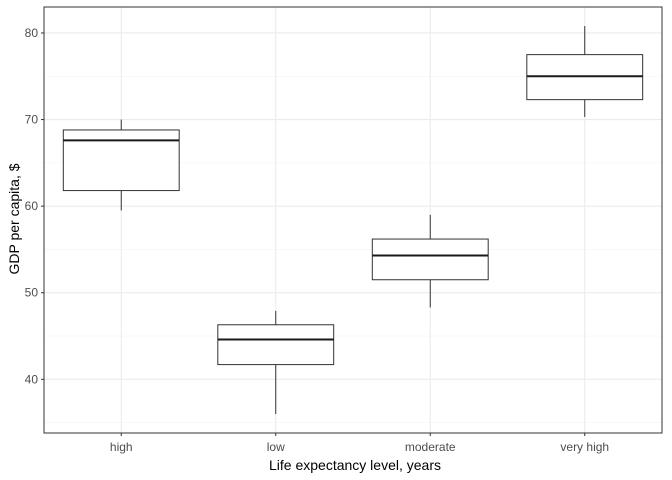 The image size is (672, 480). What do you see at coordinates (32, 379) in the screenshot?
I see `y-tick-label: 40` at bounding box center [32, 379].